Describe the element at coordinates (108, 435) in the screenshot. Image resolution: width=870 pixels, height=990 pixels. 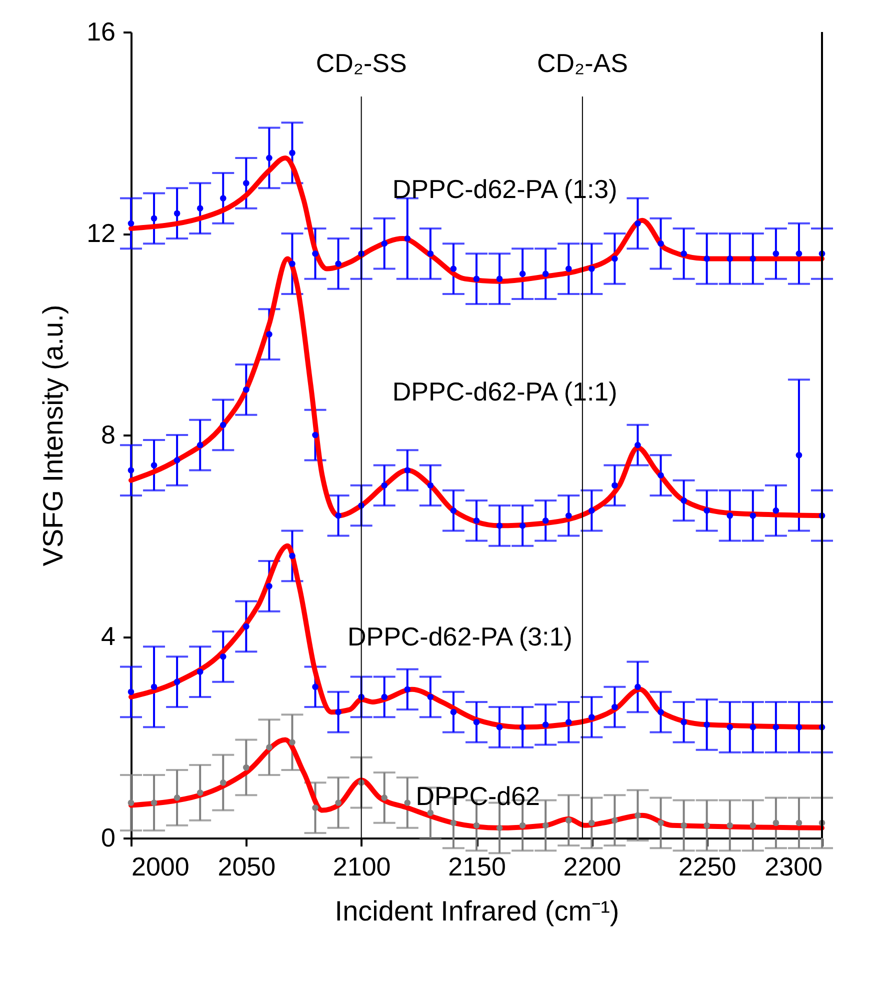
I see `y-tick-label: 8` at that location.